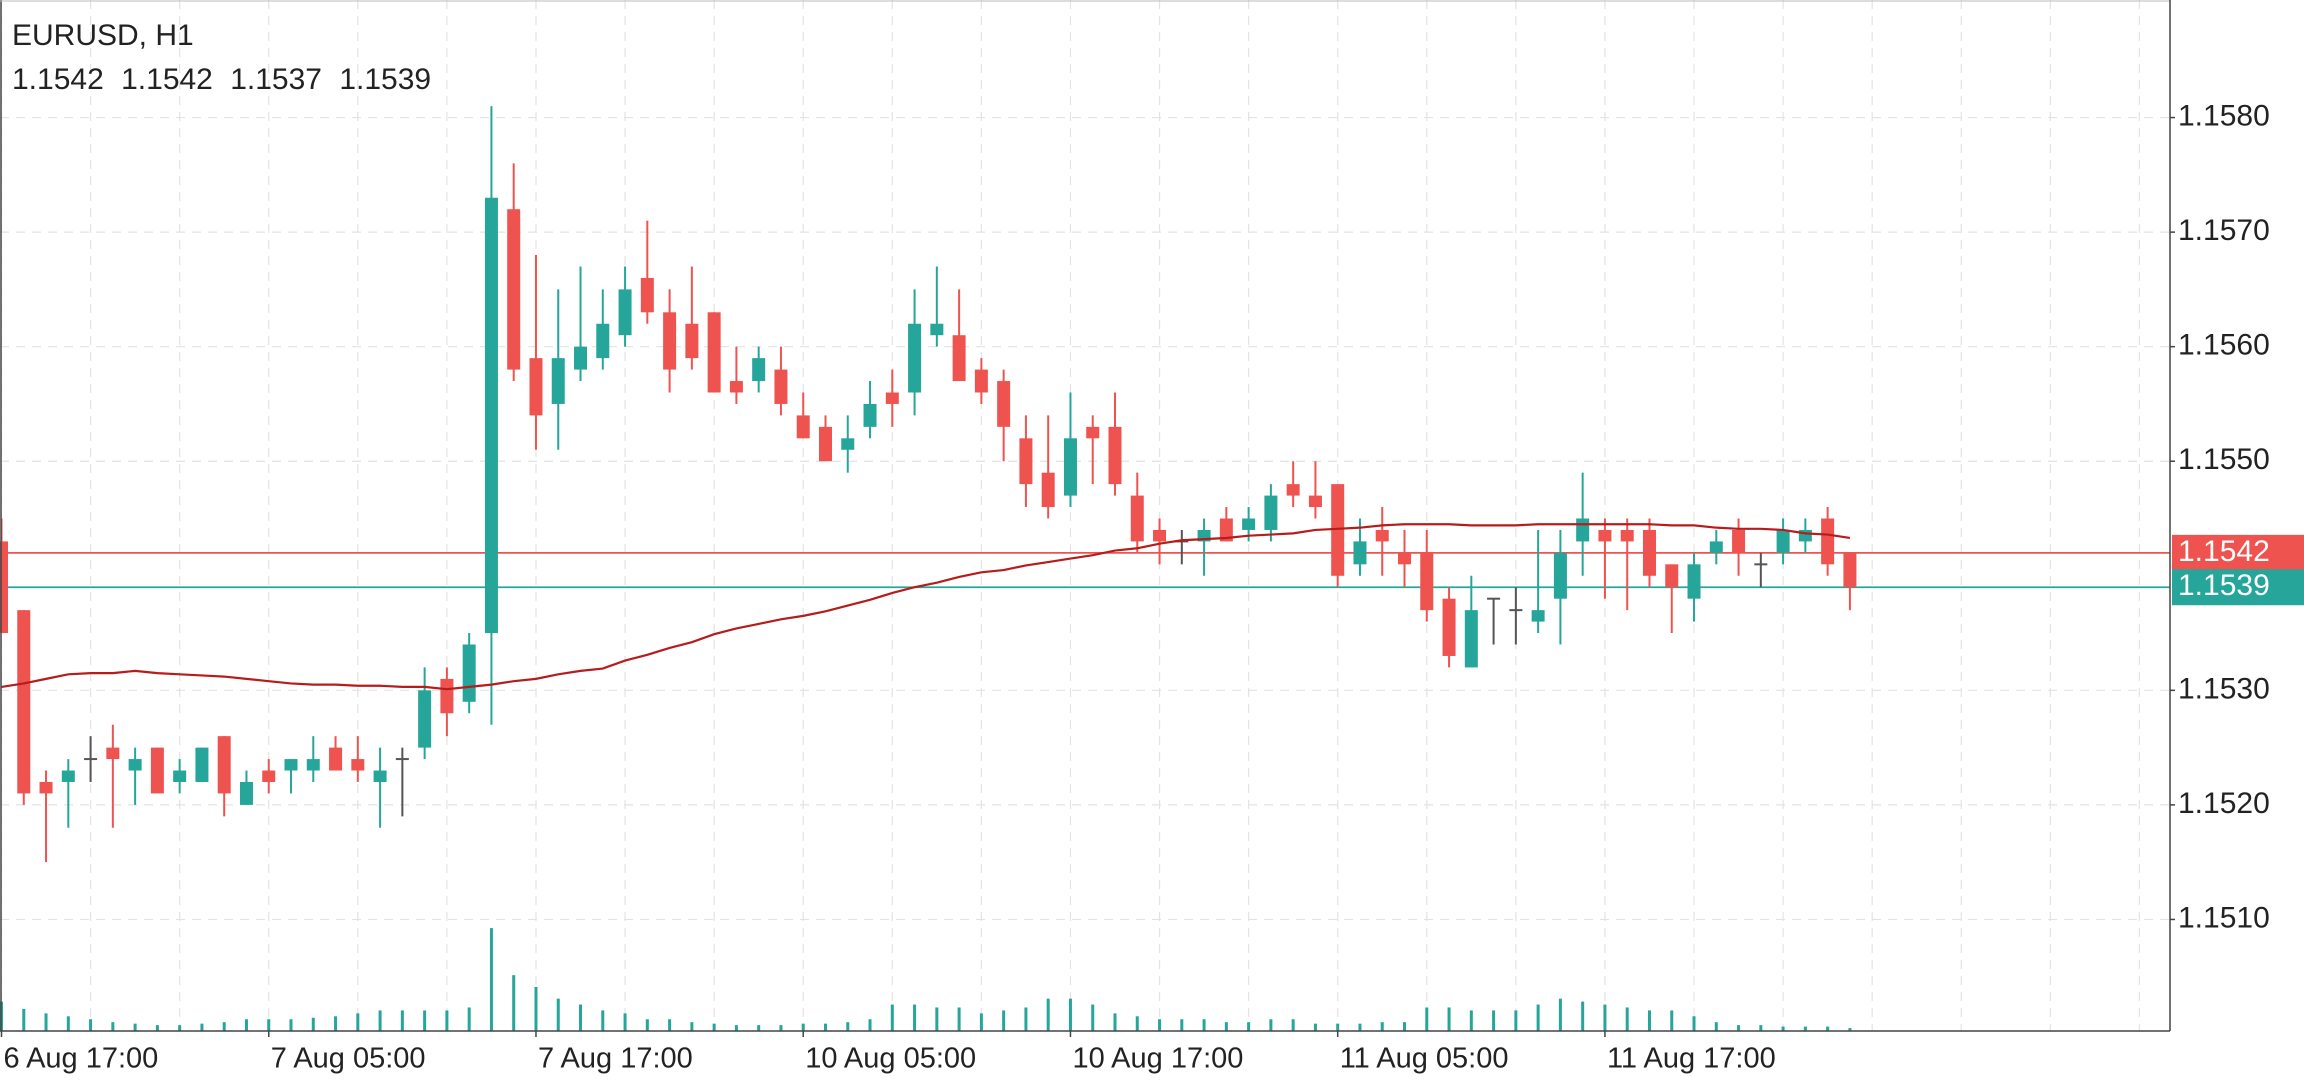  What do you see at coordinates (276, 79) in the screenshot?
I see `ohlc-low: 1.1537` at bounding box center [276, 79].